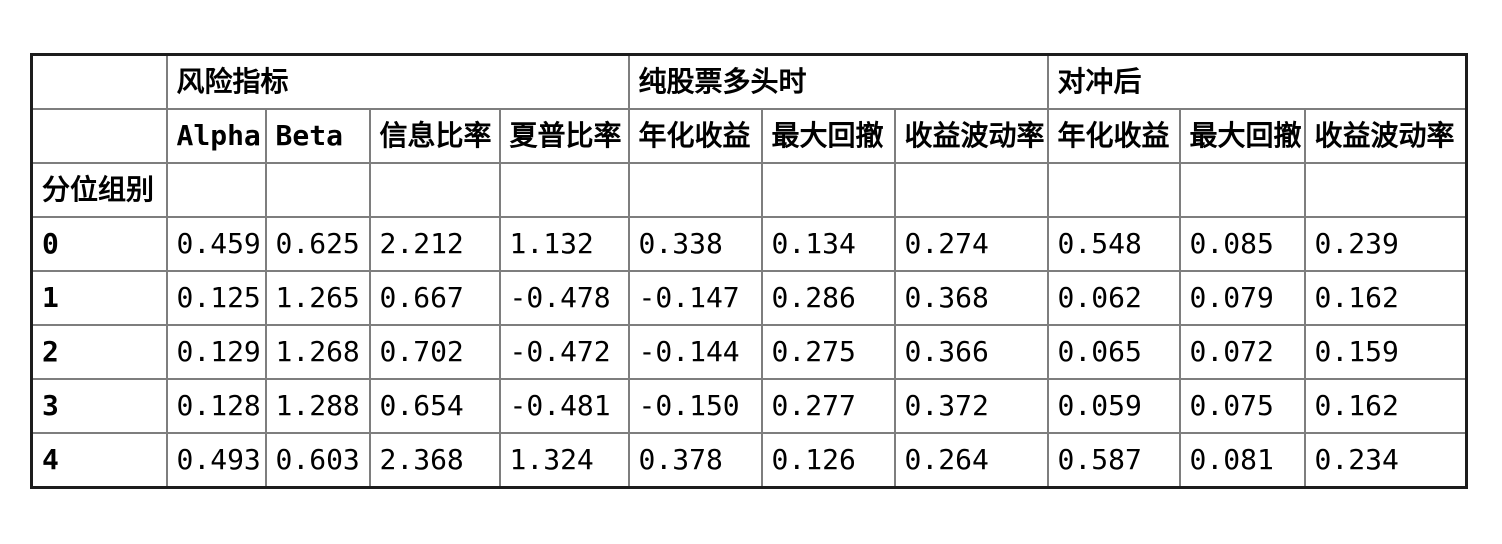 This screenshot has width=1502, height=544. Describe the element at coordinates (564, 298) in the screenshot. I see `data-cell: -0.478` at that location.